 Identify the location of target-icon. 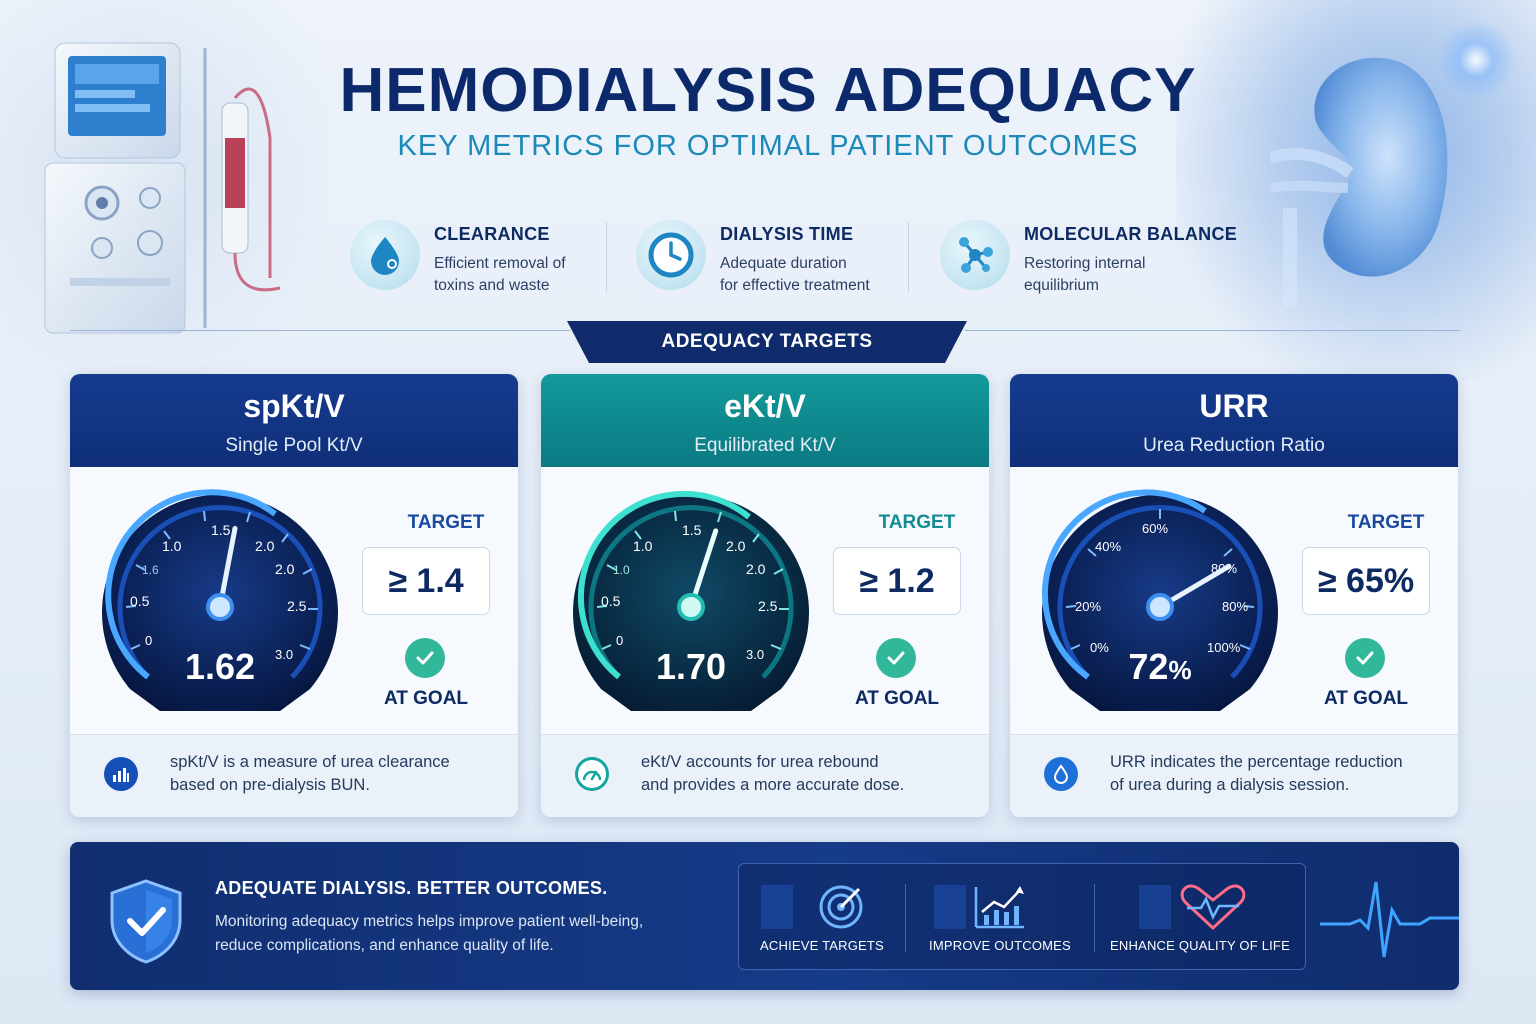
(812, 907).